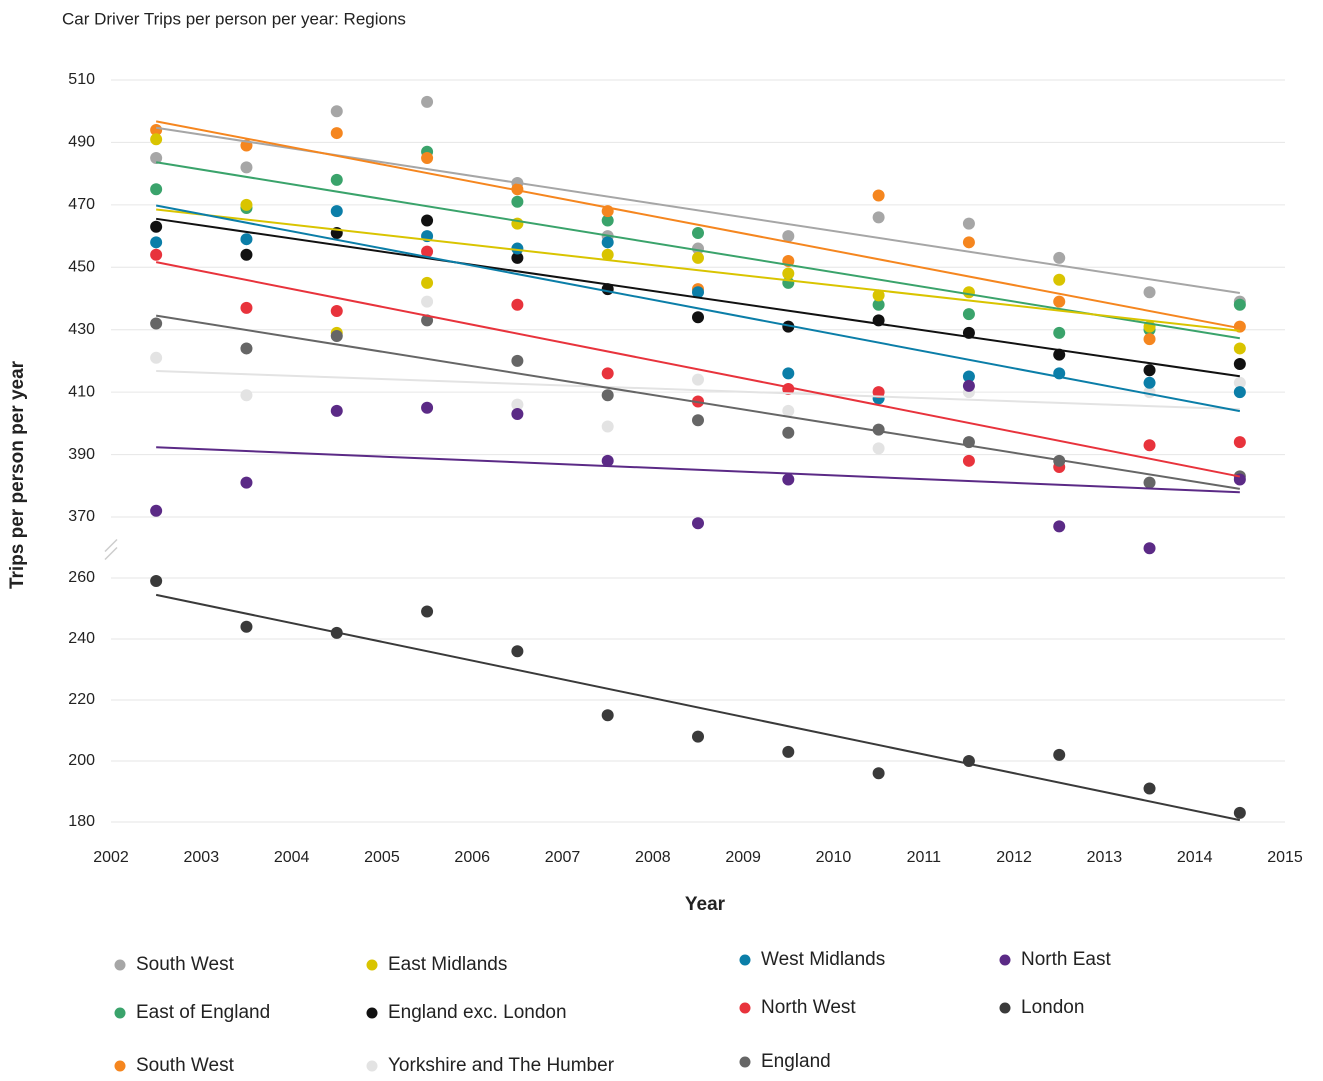 The image size is (1323, 1081). Describe the element at coordinates (796, 1061) in the screenshot. I see `legend-label: England` at that location.